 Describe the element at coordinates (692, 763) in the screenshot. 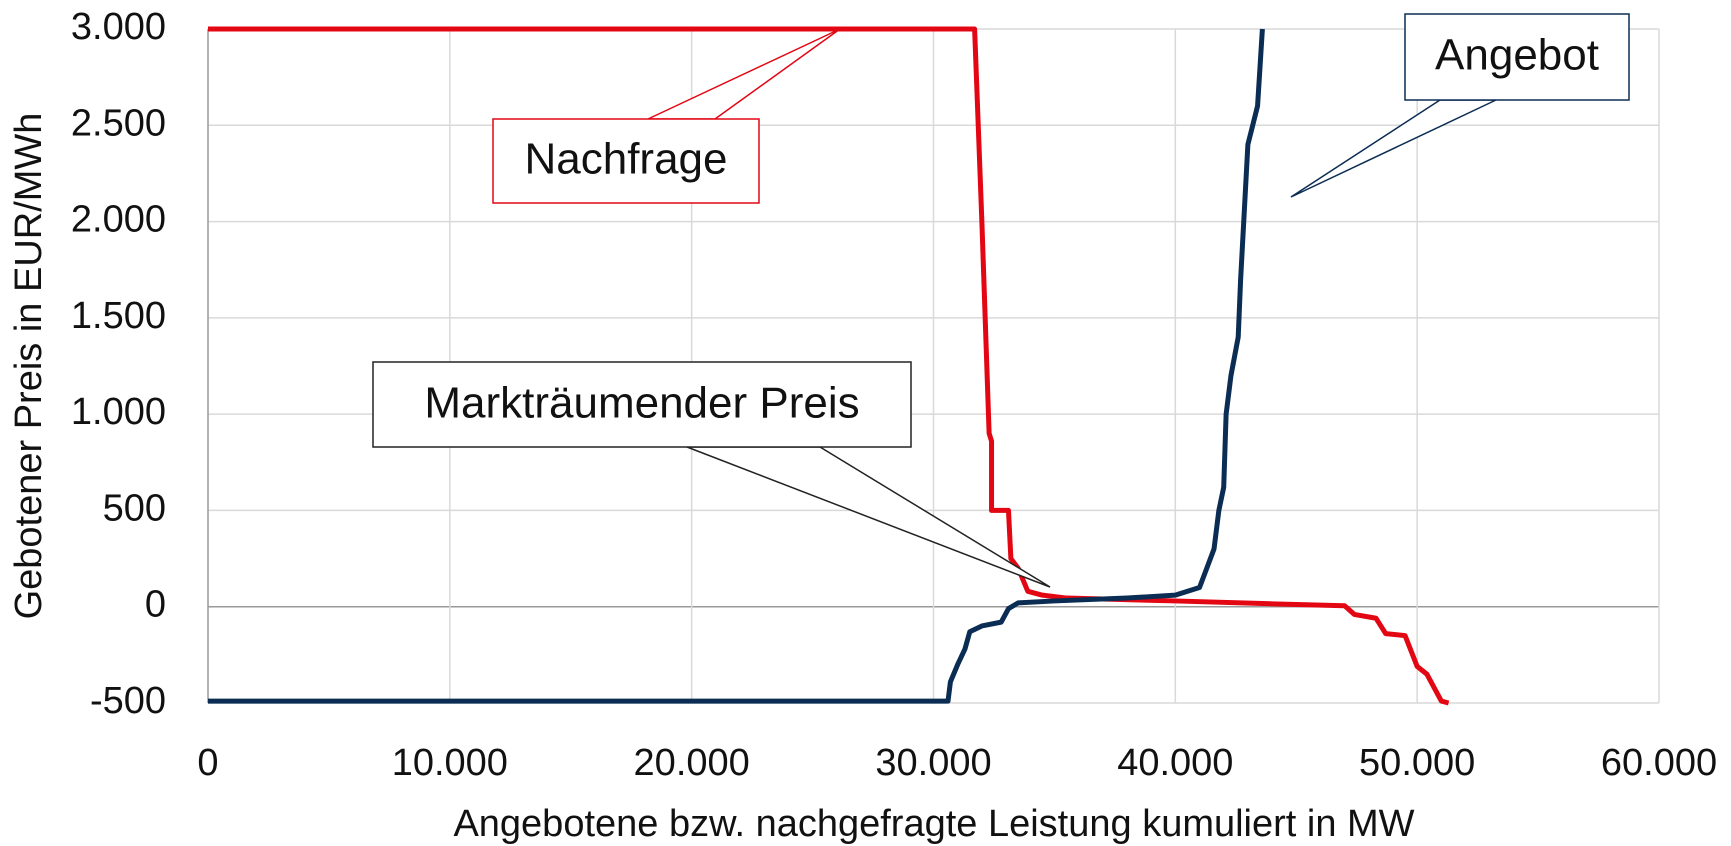

I see `x-tick-label: 20.000` at that location.